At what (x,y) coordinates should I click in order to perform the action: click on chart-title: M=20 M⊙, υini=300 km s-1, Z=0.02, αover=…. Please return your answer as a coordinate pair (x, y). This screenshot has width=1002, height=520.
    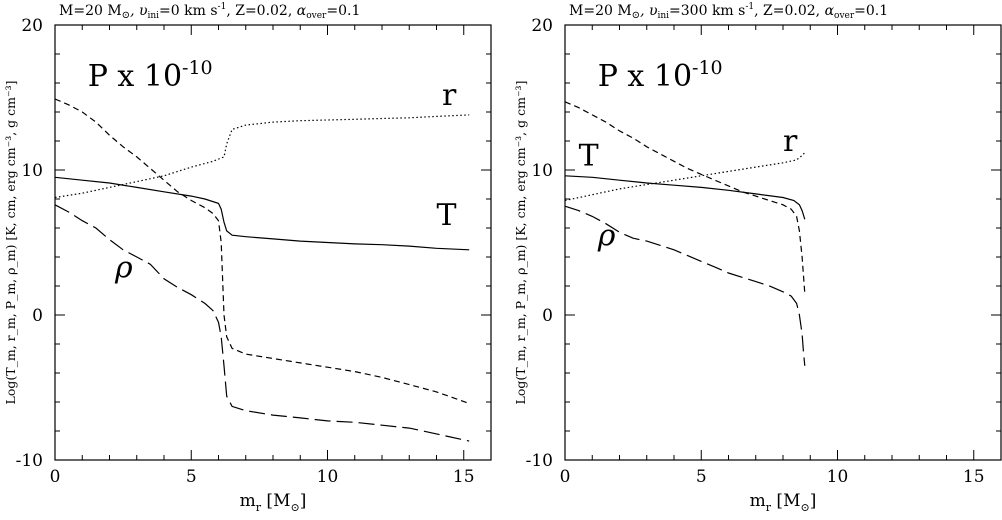
    Looking at the image, I should click on (728, 11).